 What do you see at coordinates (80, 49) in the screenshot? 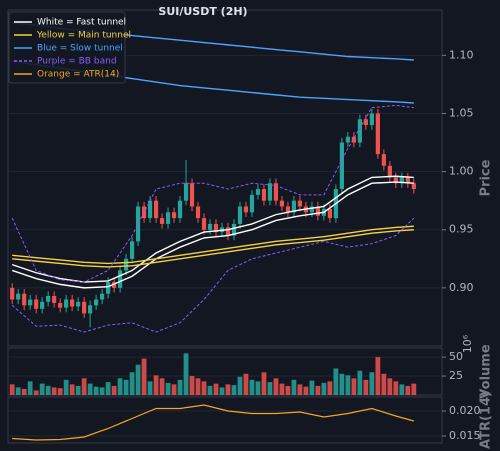
I see `legend-label: Blue = Slow tunnel` at bounding box center [80, 49].